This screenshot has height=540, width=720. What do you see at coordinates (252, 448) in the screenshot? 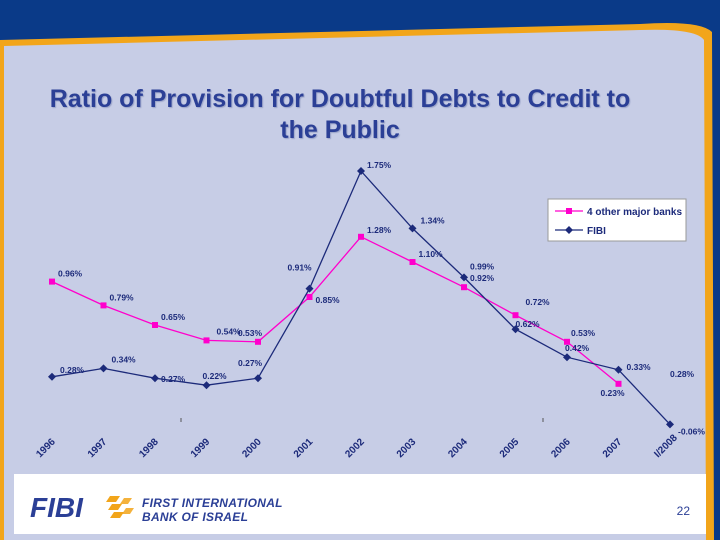
I see `x-tick-label-2000: 2000` at bounding box center [252, 448].